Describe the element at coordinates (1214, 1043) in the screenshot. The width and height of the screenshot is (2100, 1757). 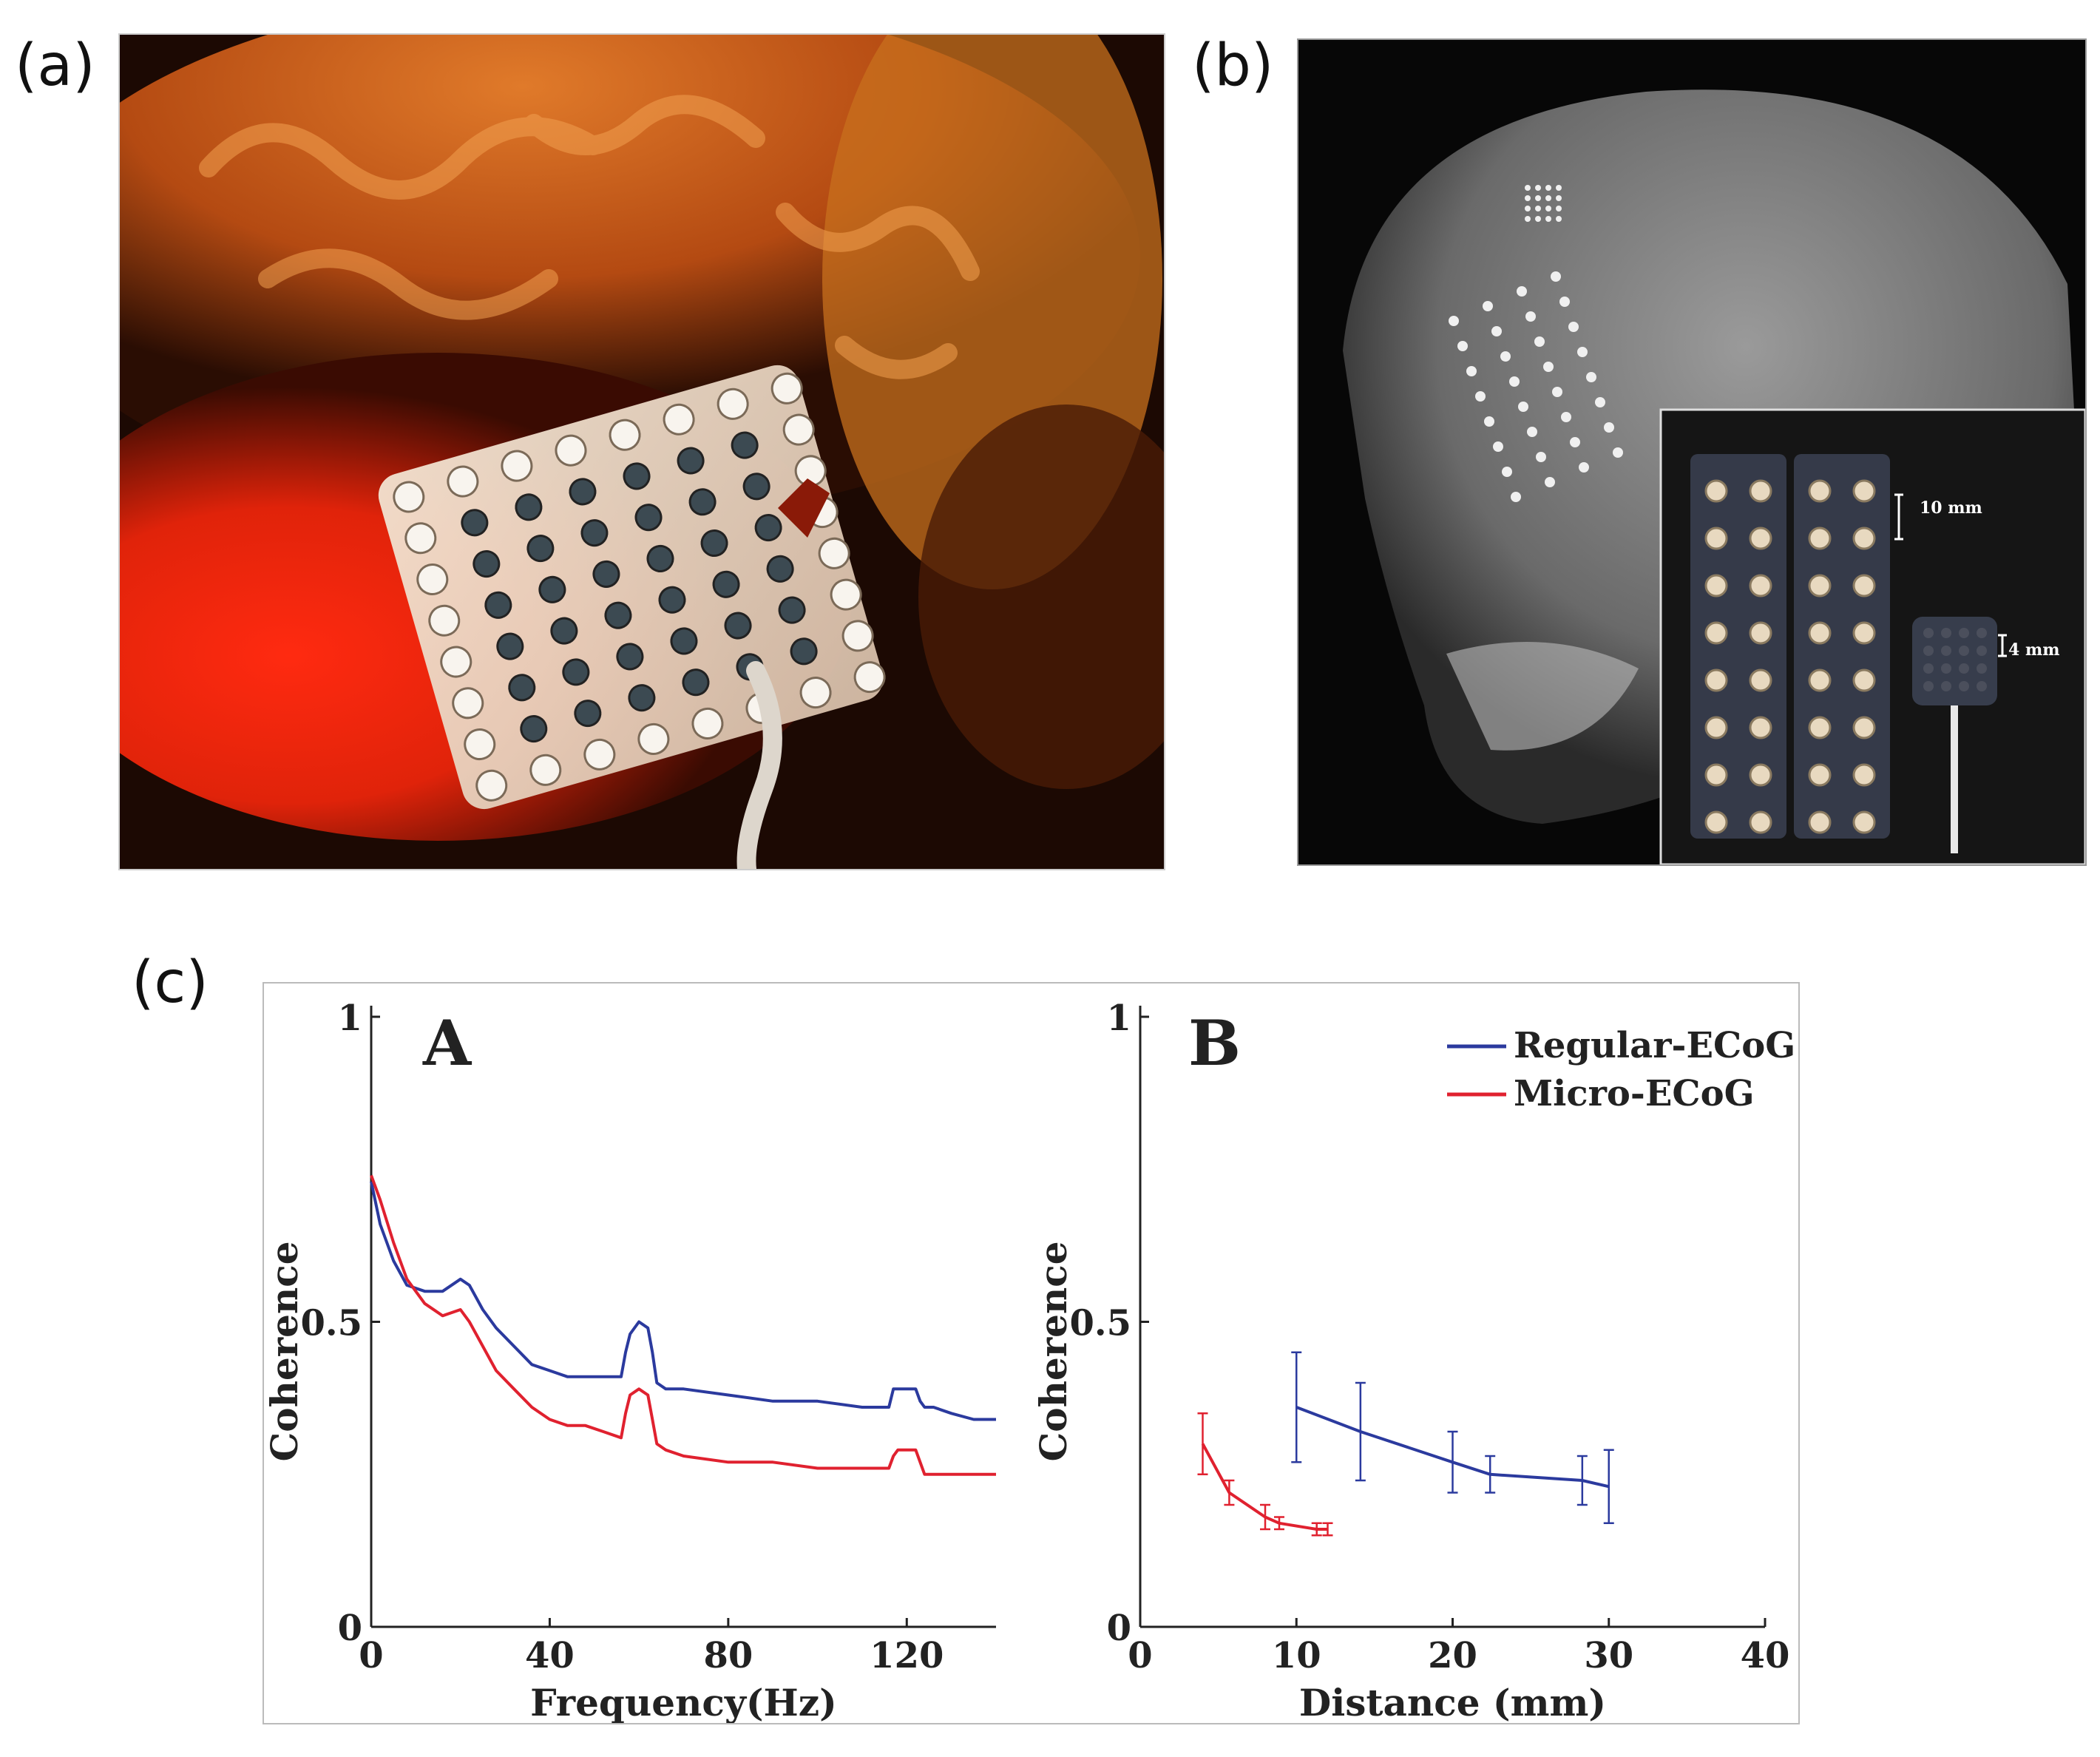
I see `panel-letter: B` at that location.